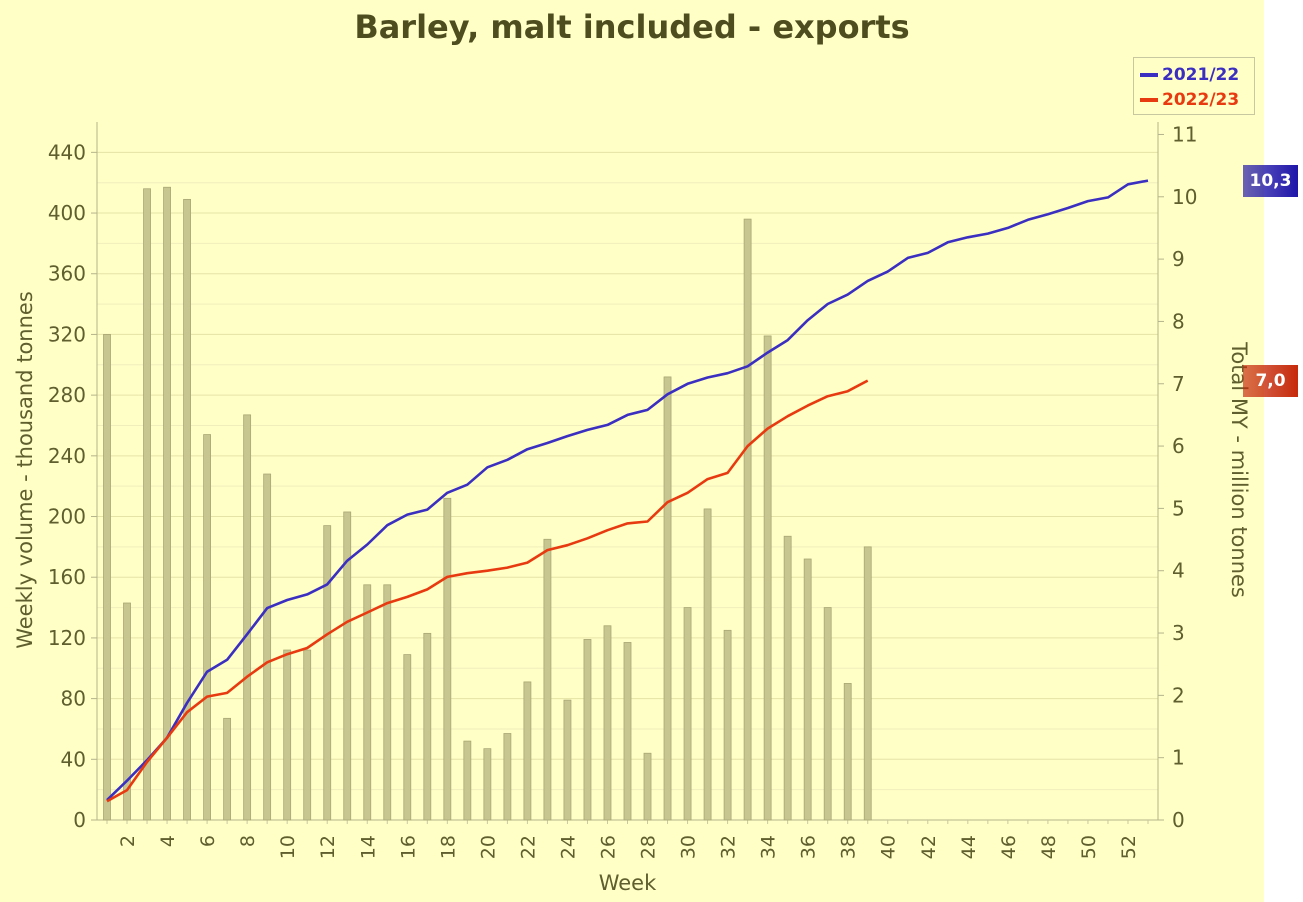  I want to click on x-tick-label: 30, so click(689, 847).